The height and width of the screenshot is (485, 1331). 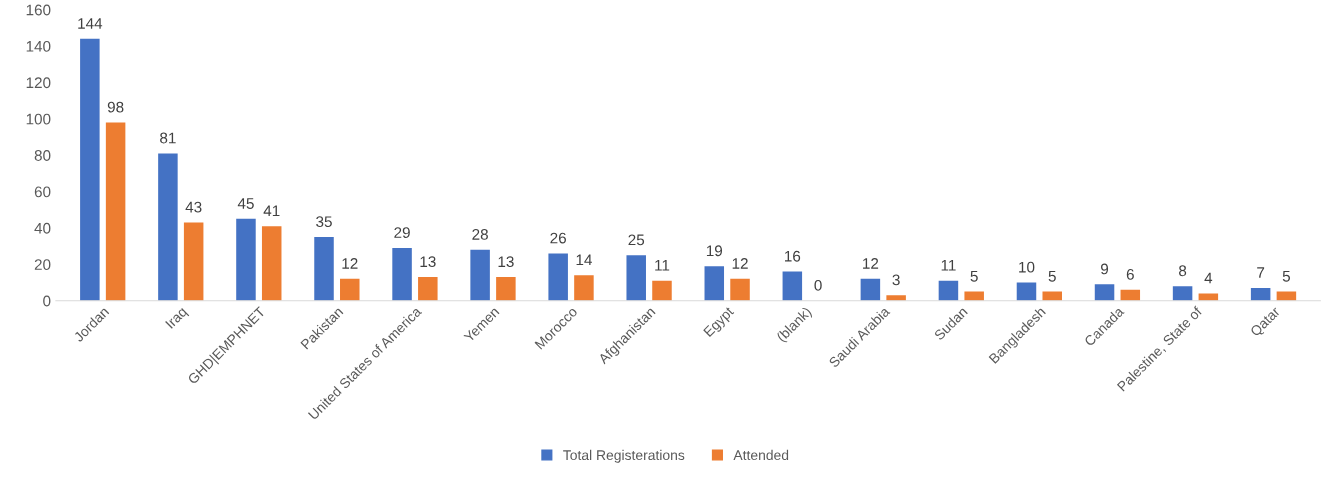 What do you see at coordinates (714, 251) in the screenshot?
I see `data-label: 19` at bounding box center [714, 251].